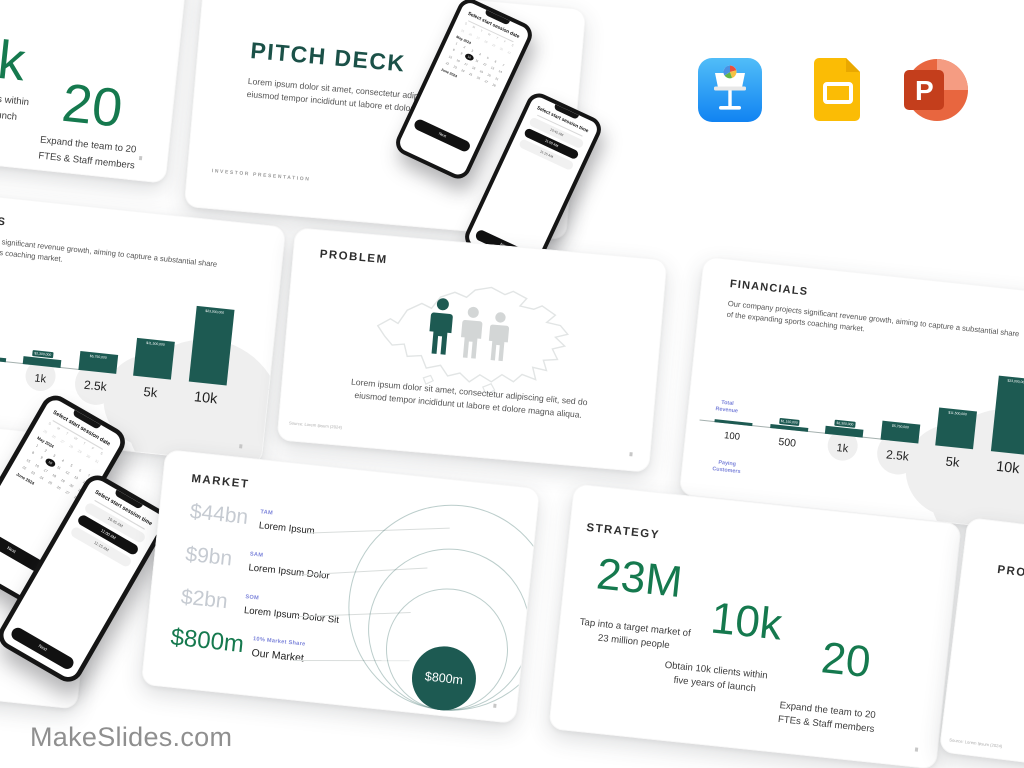  What do you see at coordinates (207, 641) in the screenshot?
I see `our-market-value: $800m` at bounding box center [207, 641].